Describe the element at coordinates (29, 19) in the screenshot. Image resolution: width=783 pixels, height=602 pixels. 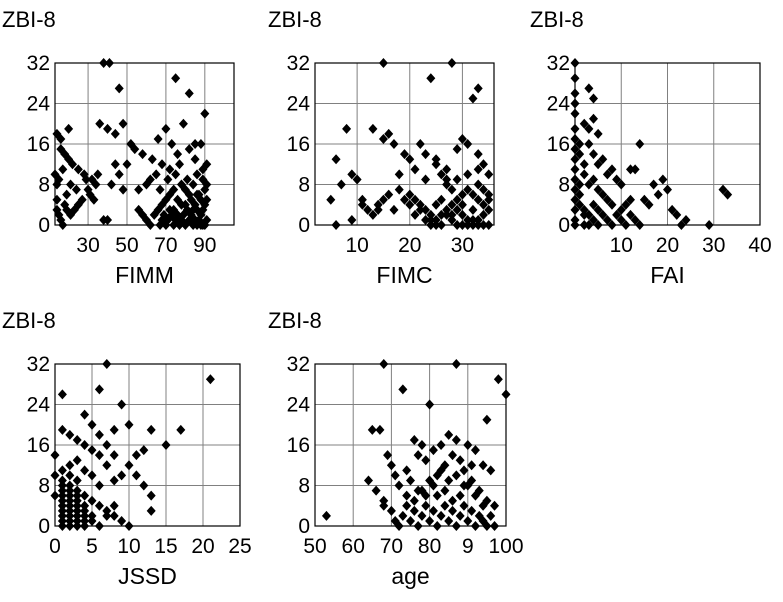
I see `chart-0-ylabel: ZBI-8` at that location.